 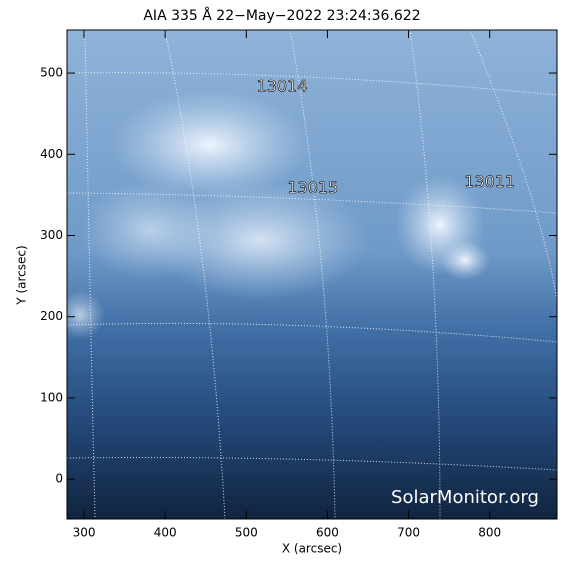 I want to click on x-tick-label: 500, so click(x=246, y=533).